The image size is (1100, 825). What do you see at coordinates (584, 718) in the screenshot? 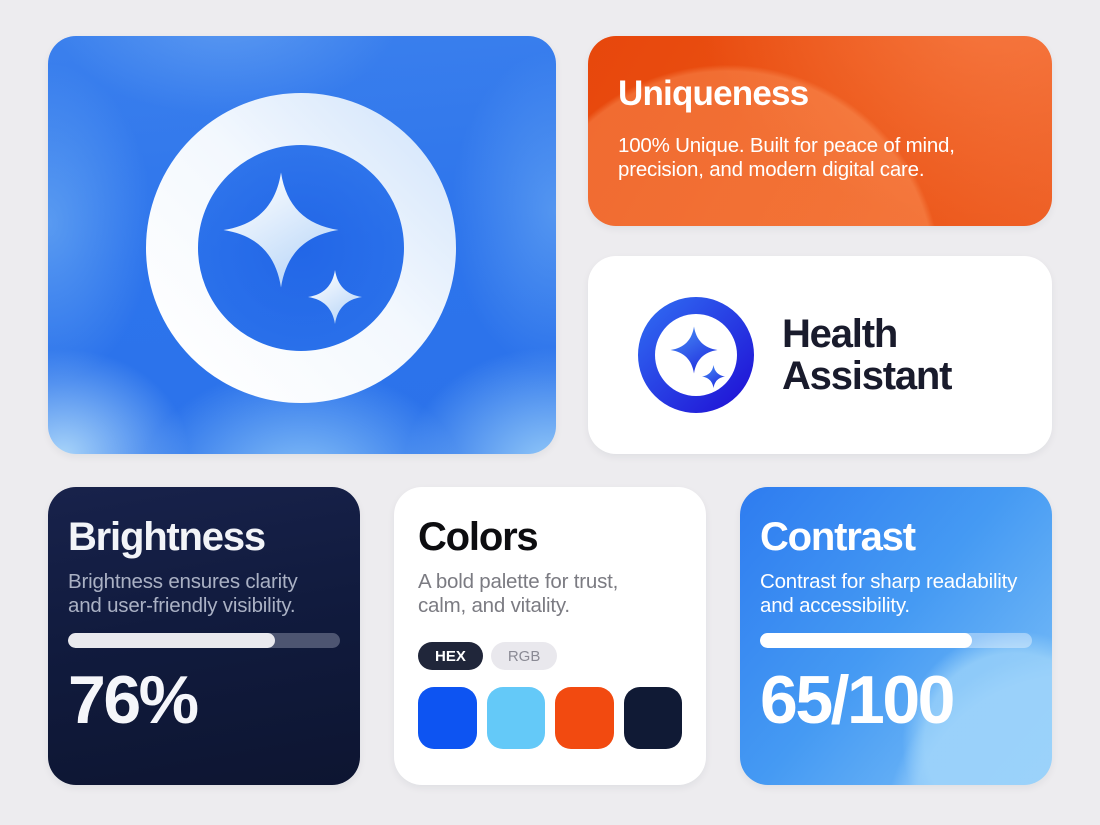
I see `color-swatch-orange` at bounding box center [584, 718].